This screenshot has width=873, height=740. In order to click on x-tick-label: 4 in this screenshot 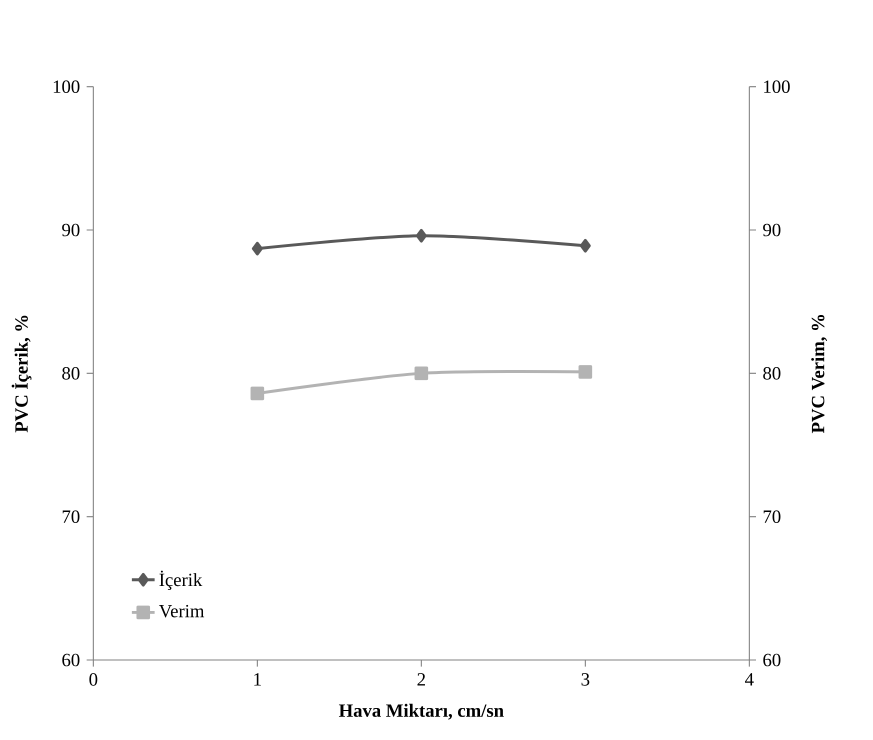, I will do `click(749, 679)`.